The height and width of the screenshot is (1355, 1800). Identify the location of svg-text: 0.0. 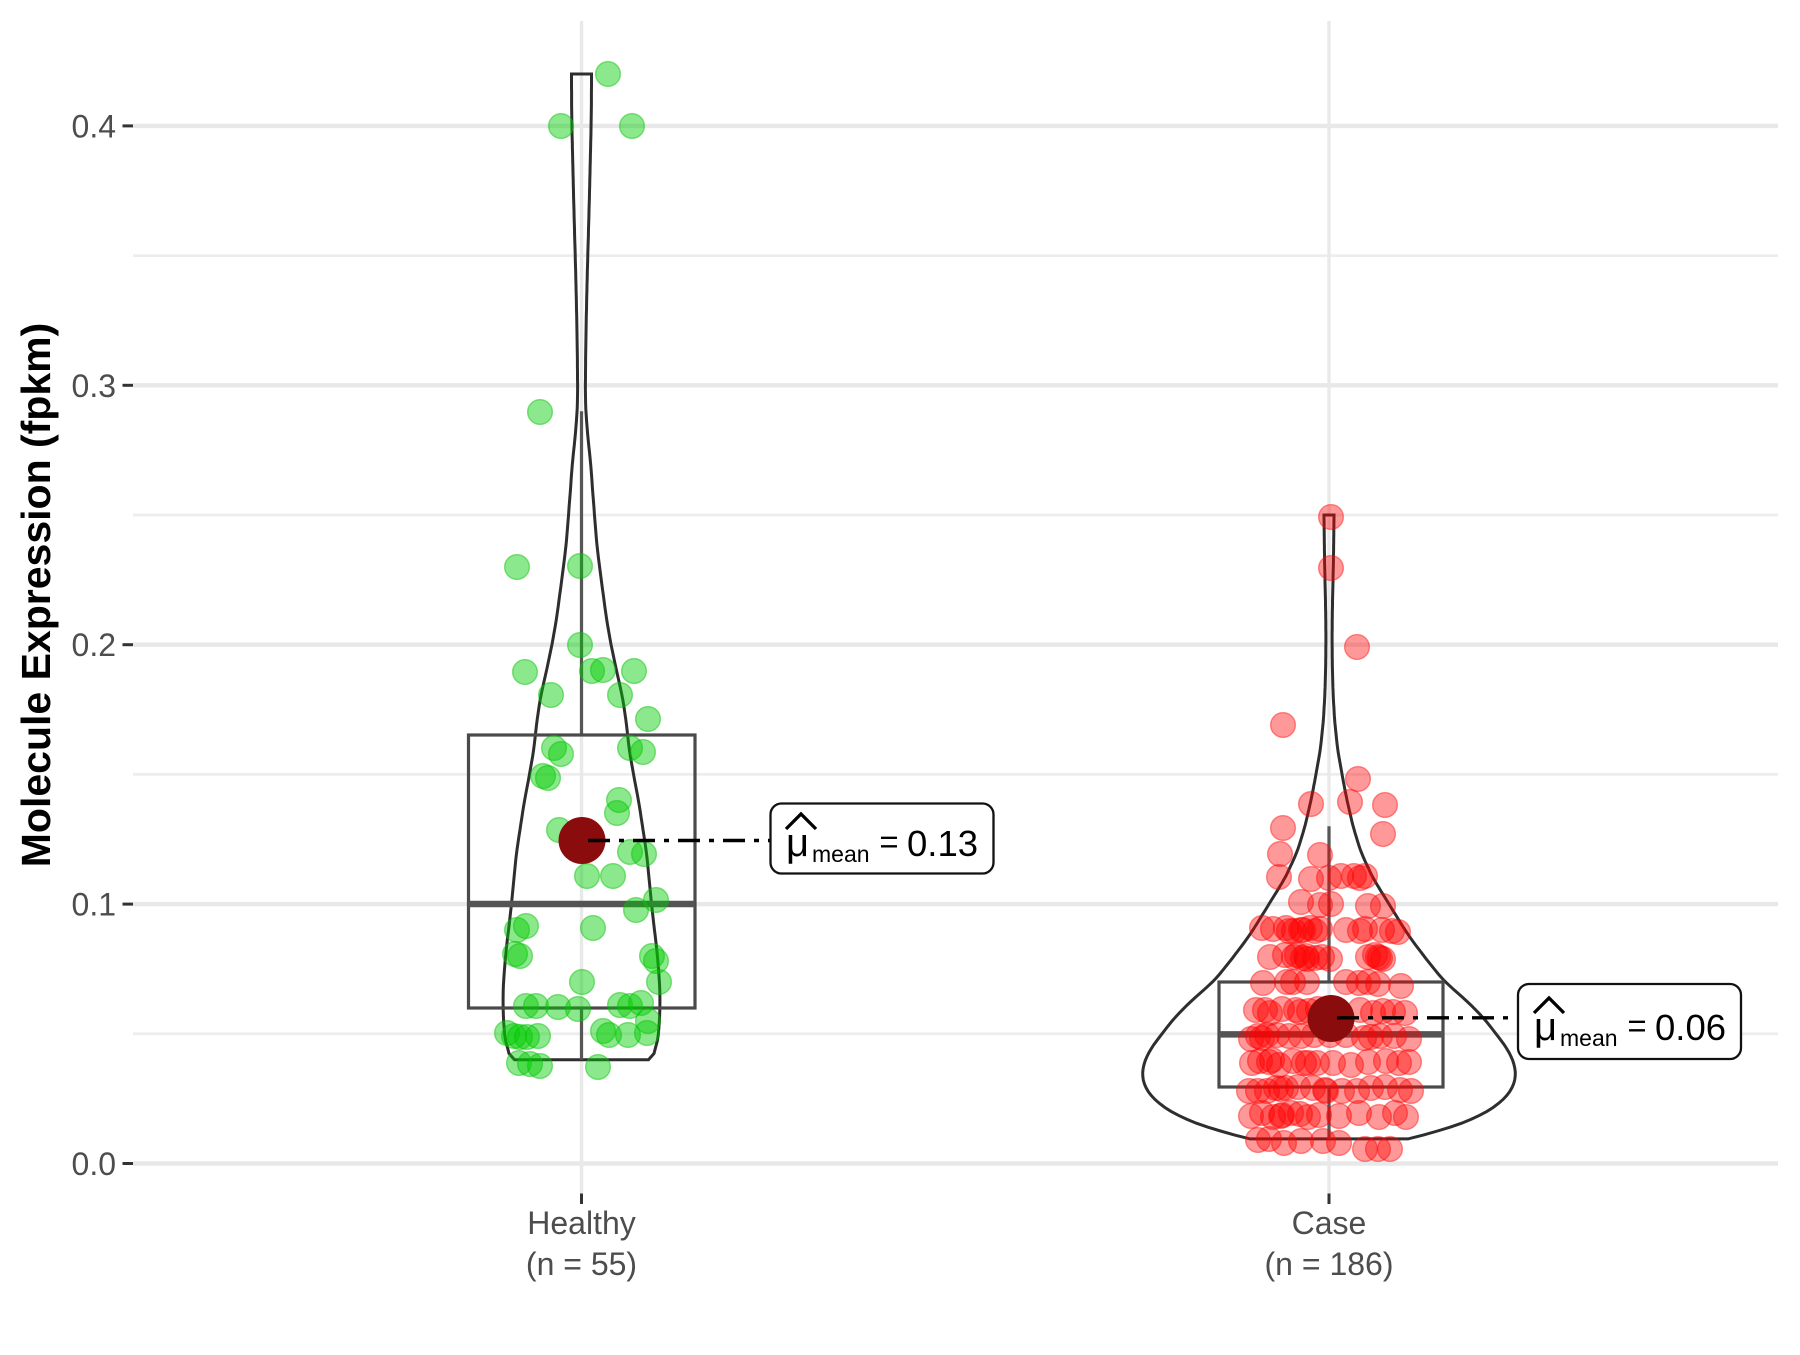
(94, 1164).